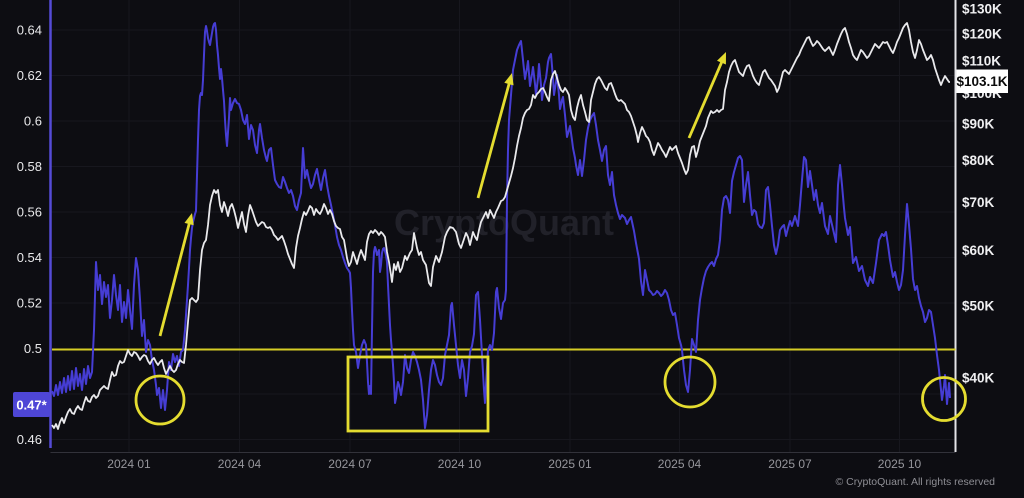 The height and width of the screenshot is (498, 1024). I want to click on svg-text: 0.52, so click(29, 303).